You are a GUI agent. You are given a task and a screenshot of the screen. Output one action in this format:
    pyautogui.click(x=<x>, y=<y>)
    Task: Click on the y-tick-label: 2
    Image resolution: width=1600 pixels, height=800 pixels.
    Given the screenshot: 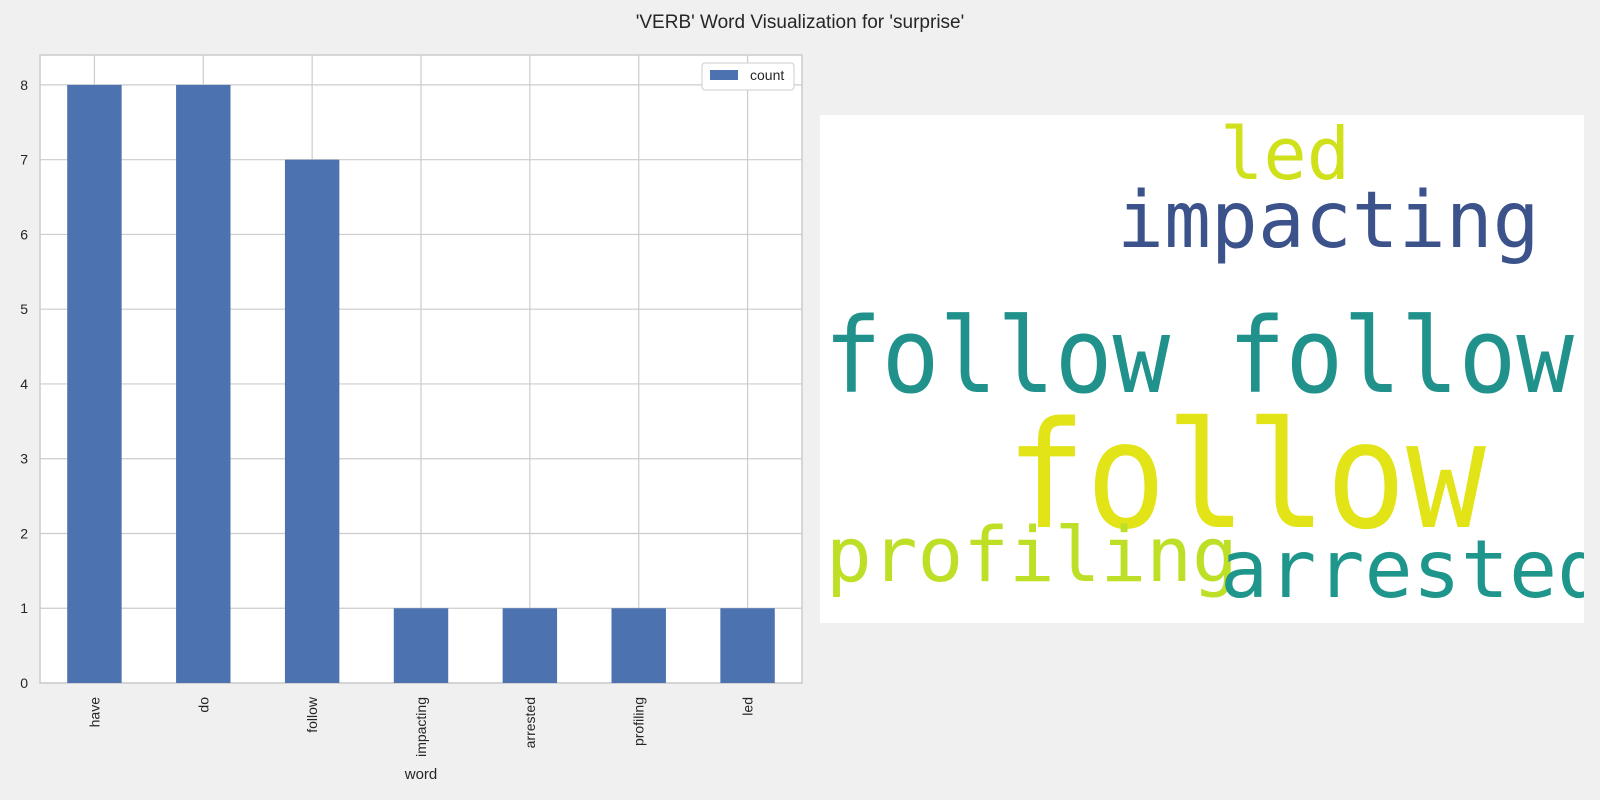 What is the action you would take?
    pyautogui.click(x=24, y=533)
    